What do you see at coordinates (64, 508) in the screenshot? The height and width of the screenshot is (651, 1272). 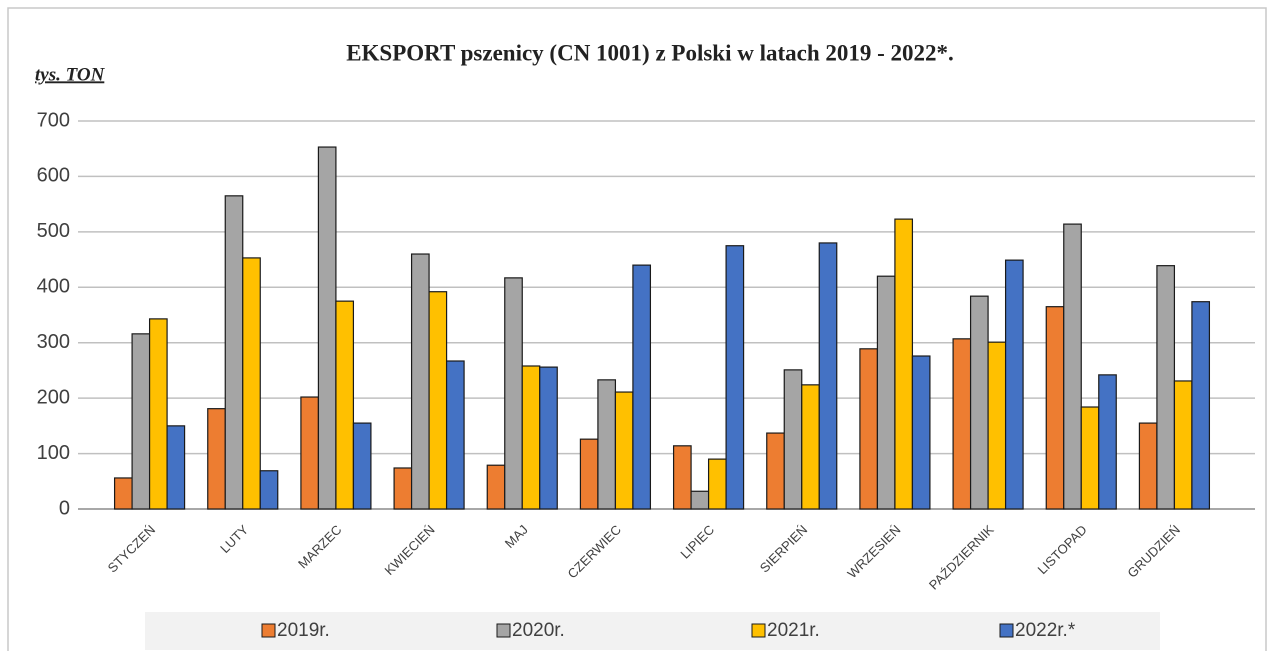 I see `y-tick-label: 0` at bounding box center [64, 508].